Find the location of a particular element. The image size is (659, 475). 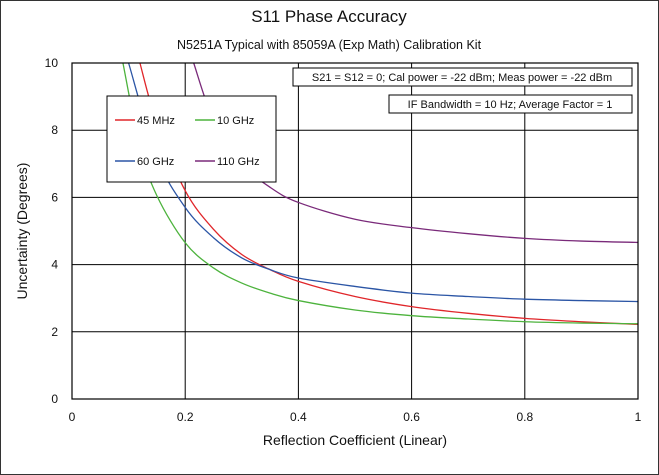

y-axis-label: Uncertainty (Degrees) is located at coordinates (22, 231).